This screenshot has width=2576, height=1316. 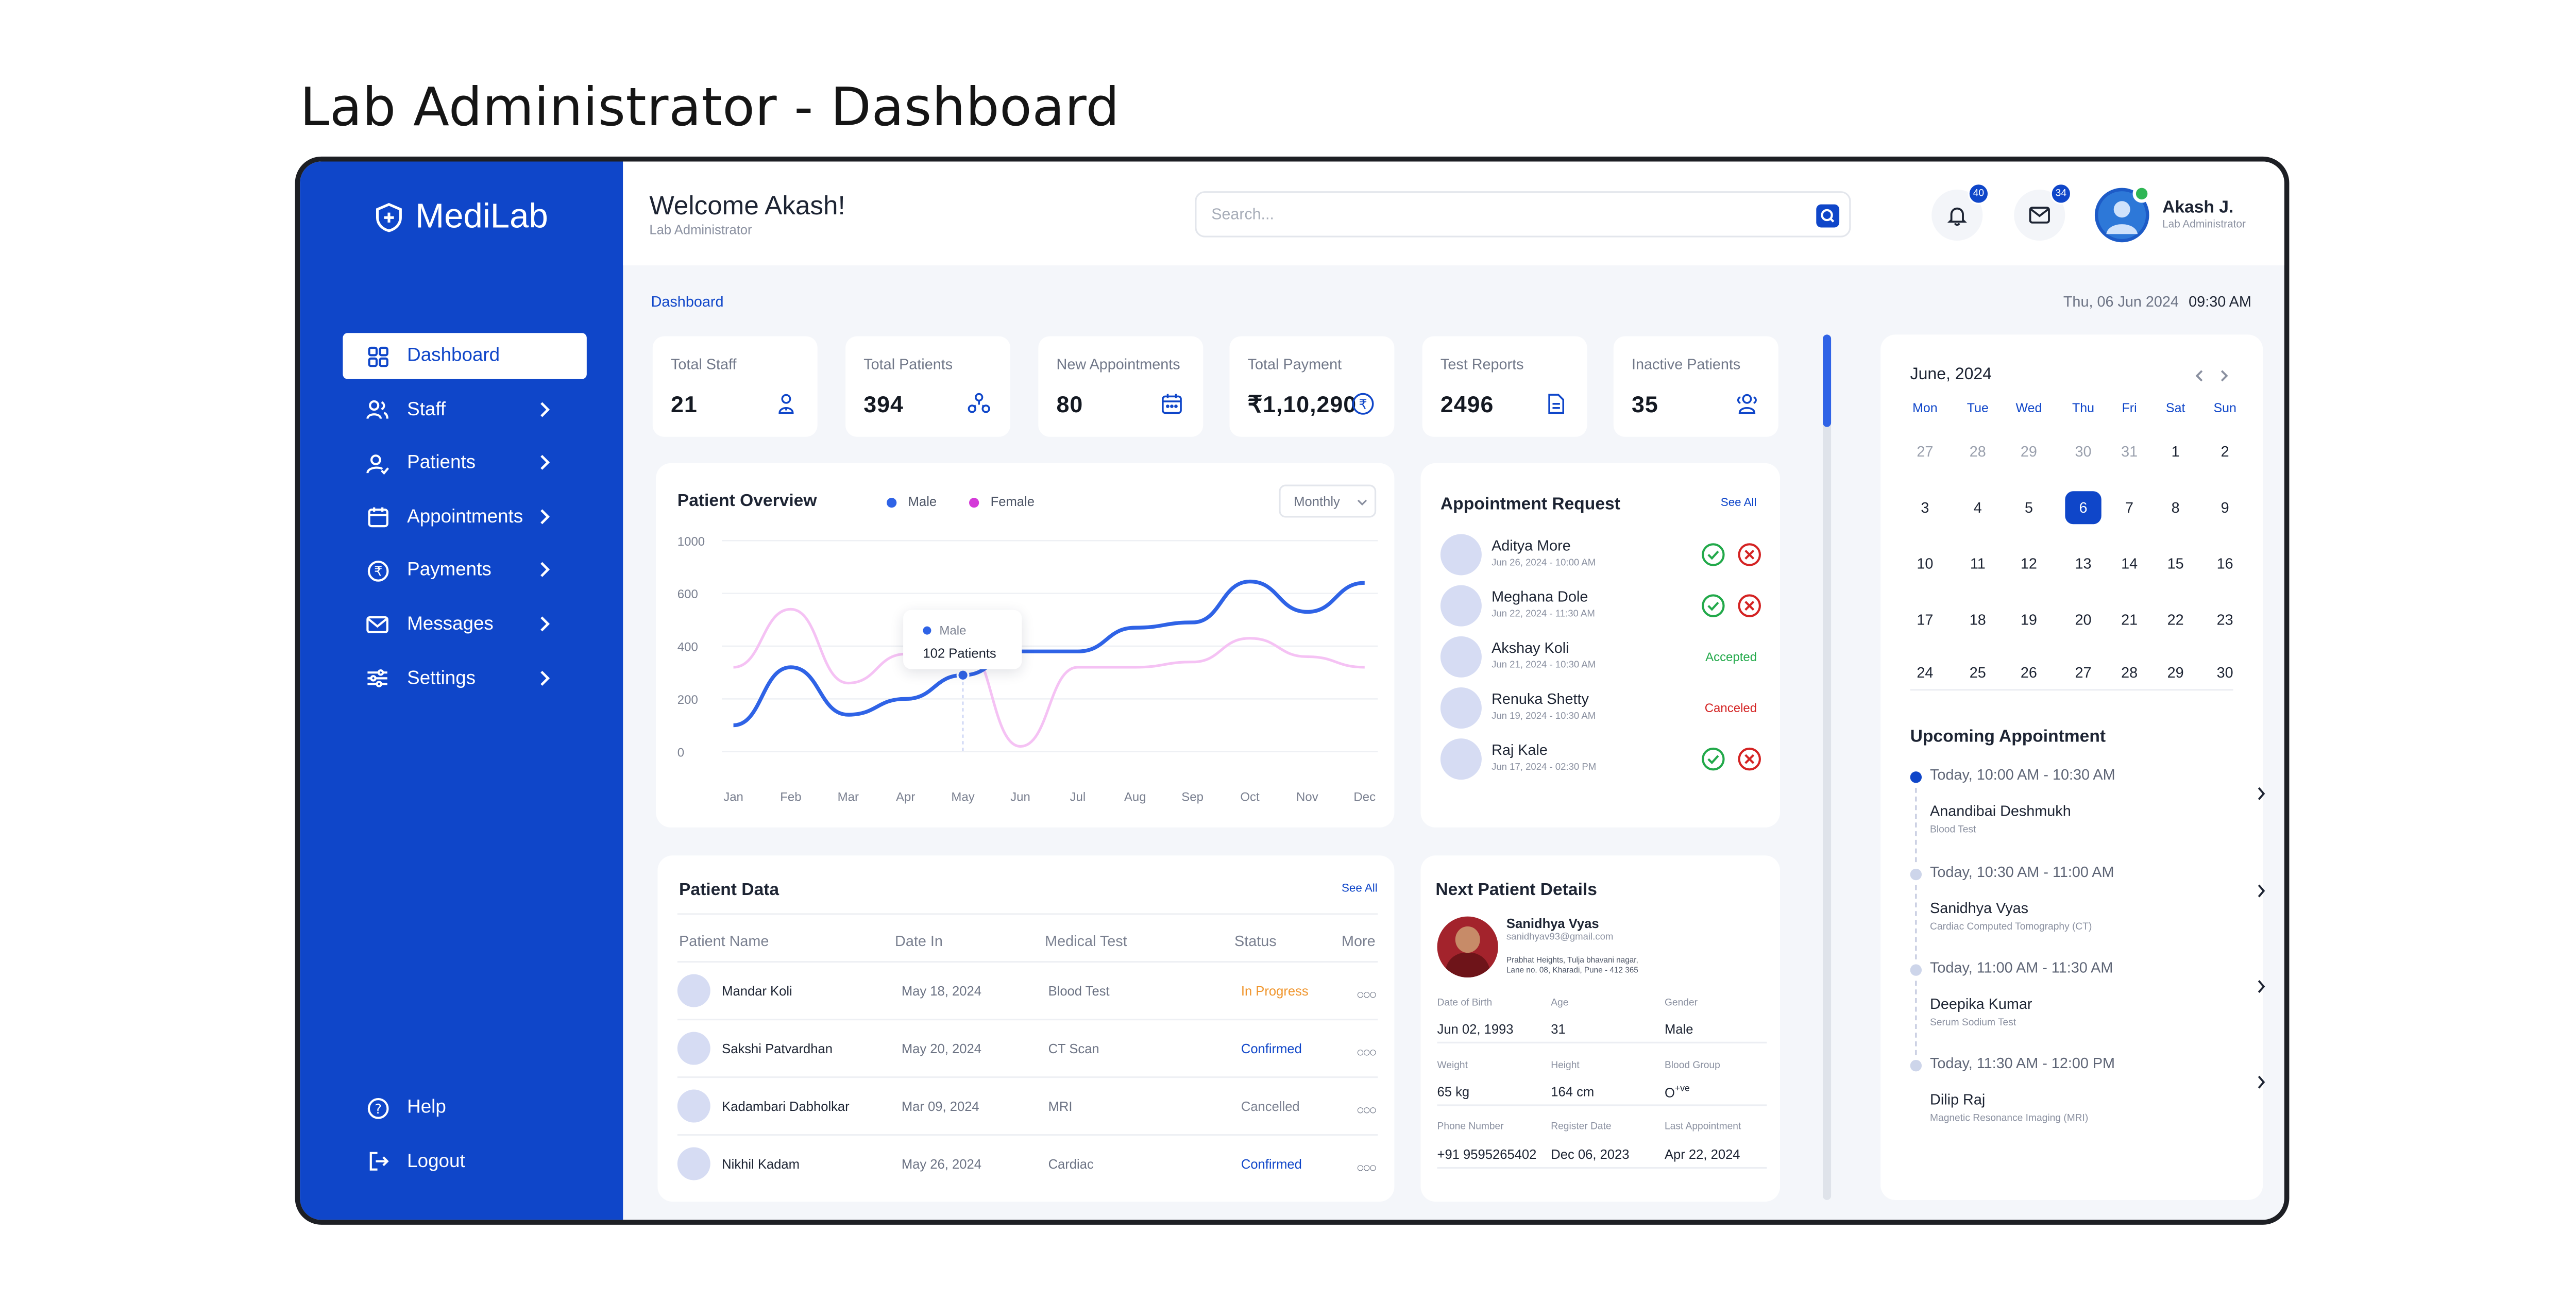 What do you see at coordinates (464, 625) in the screenshot?
I see `sidebar-item-messages: Messages` at bounding box center [464, 625].